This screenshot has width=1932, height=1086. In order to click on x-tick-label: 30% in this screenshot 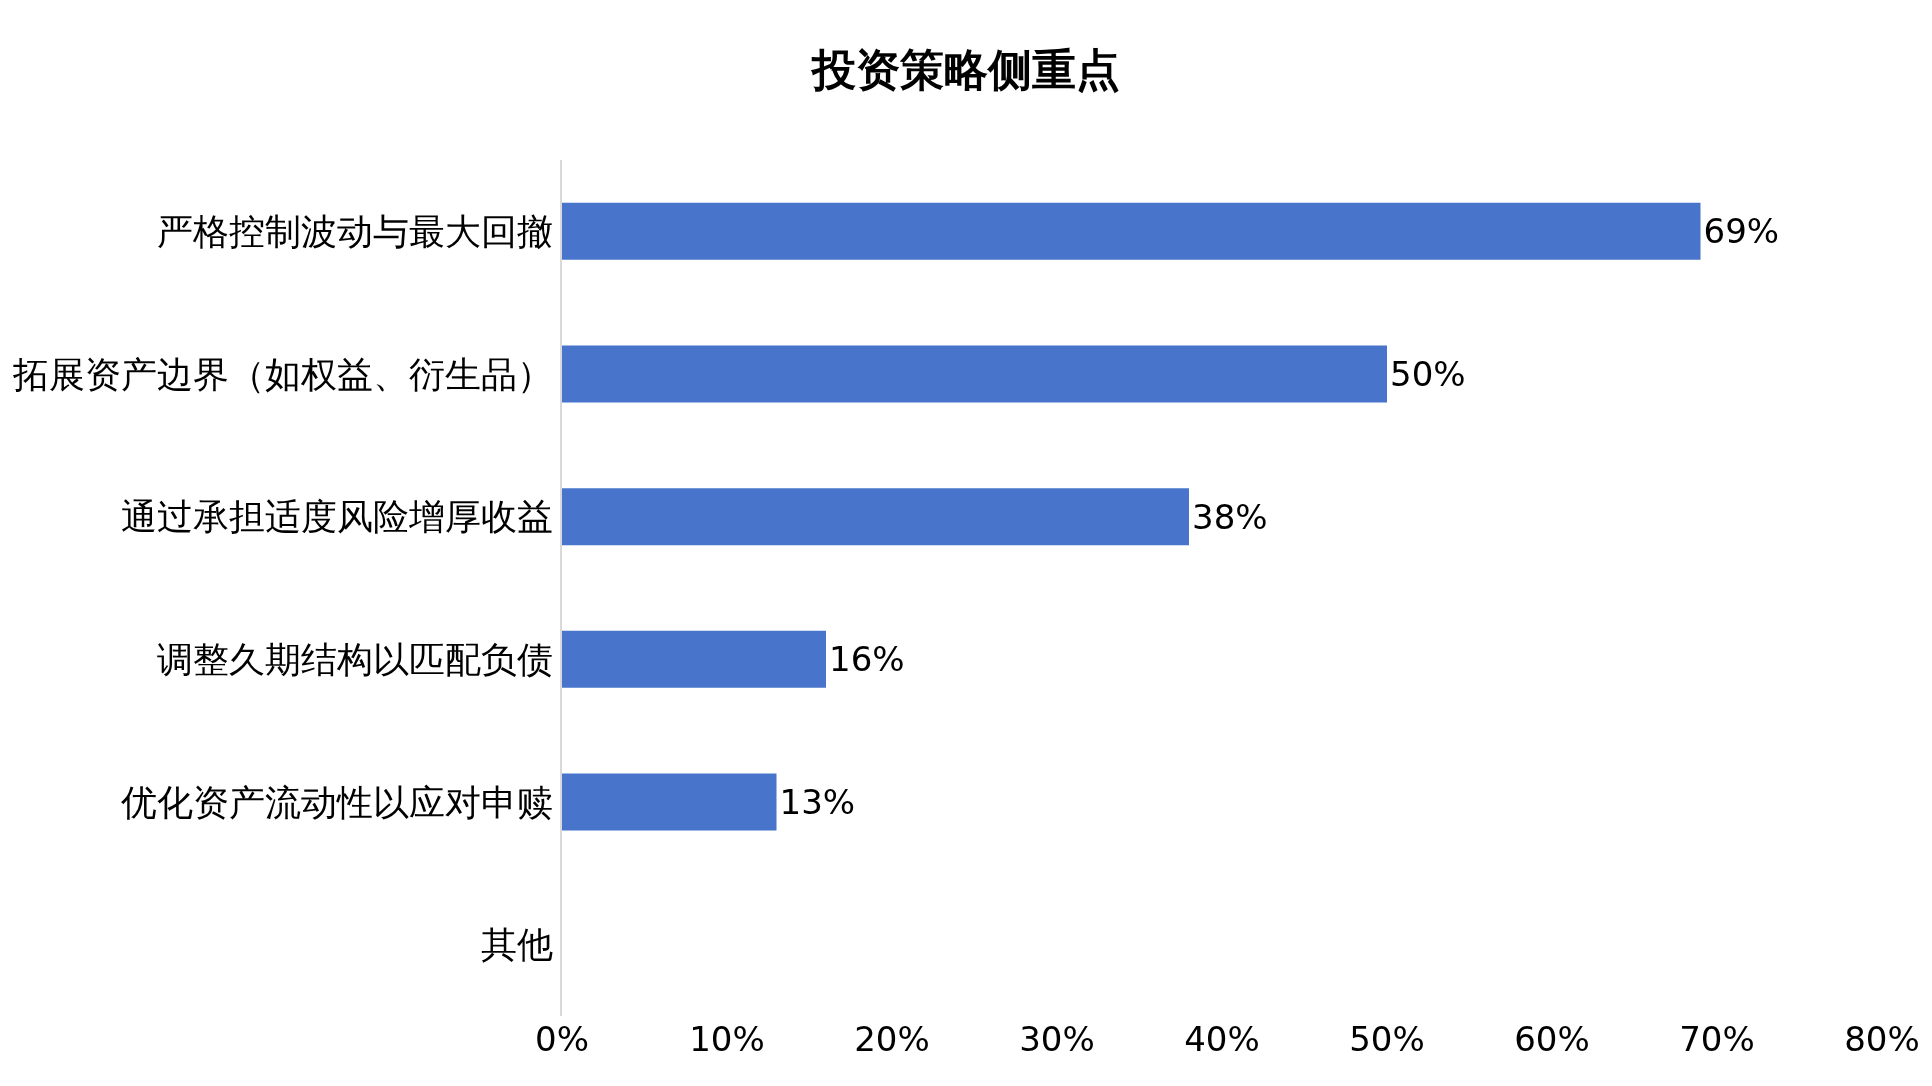, I will do `click(1057, 1039)`.